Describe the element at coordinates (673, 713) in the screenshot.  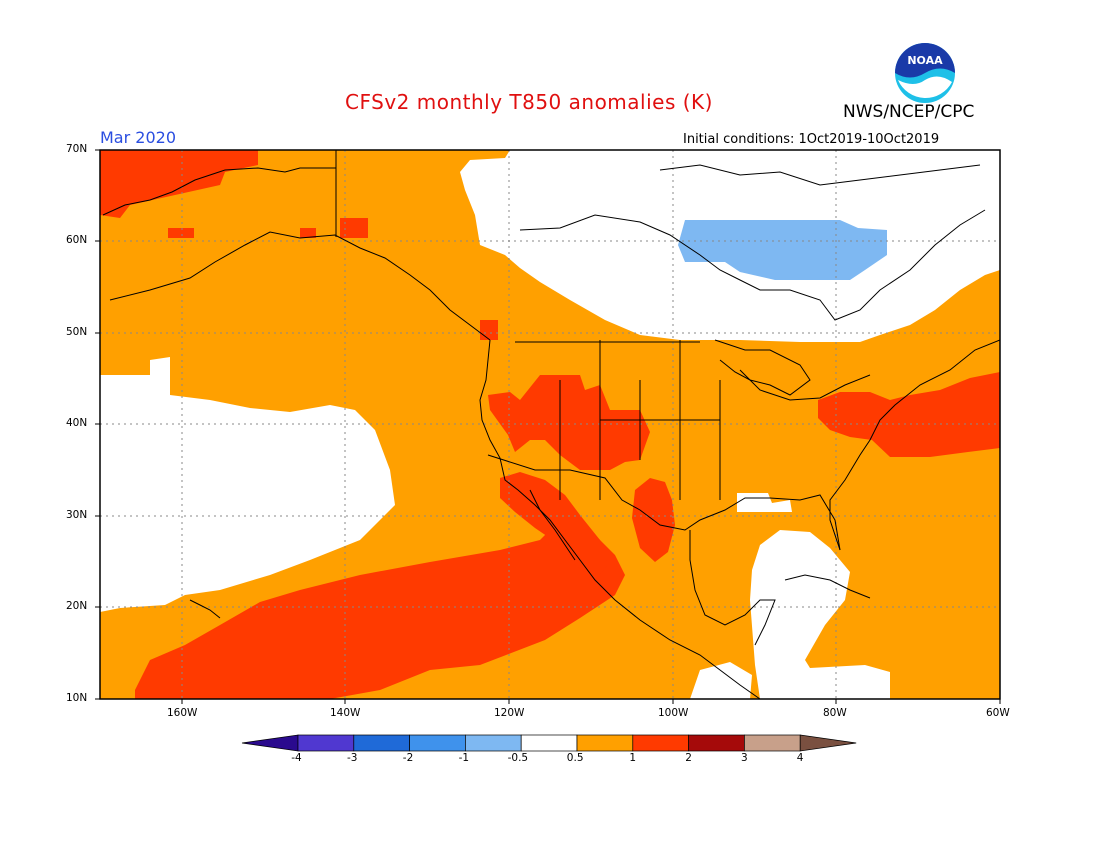
I see `lon-label: 100W` at that location.